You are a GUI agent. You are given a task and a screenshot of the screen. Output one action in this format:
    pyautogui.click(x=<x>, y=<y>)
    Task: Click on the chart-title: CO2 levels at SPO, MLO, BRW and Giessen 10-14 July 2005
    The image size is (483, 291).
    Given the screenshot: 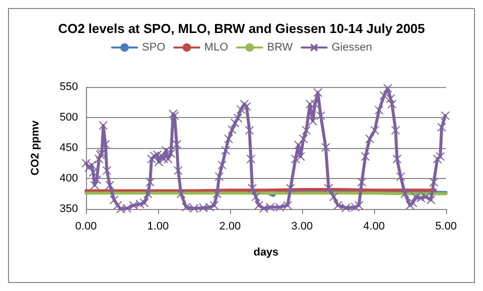 What is the action you would take?
    pyautogui.click(x=241, y=28)
    